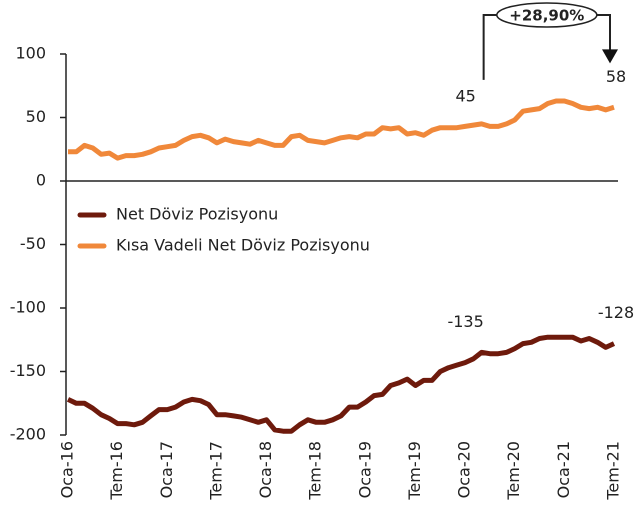 Image resolution: width=634 pixels, height=523 pixels. What do you see at coordinates (116, 471) in the screenshot?
I see `x-tick-label: Tem-16` at bounding box center [116, 471].